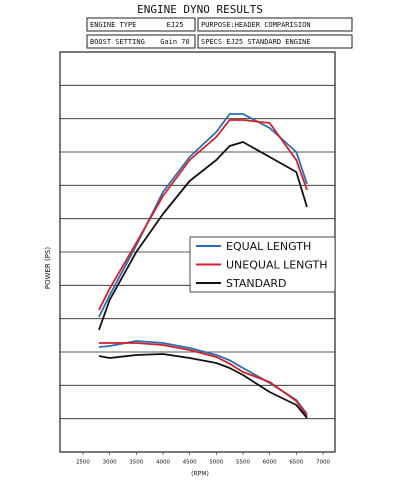 The image size is (400, 493). Describe the element at coordinates (175, 42) in the screenshot. I see `info-value: Gain 70` at that location.